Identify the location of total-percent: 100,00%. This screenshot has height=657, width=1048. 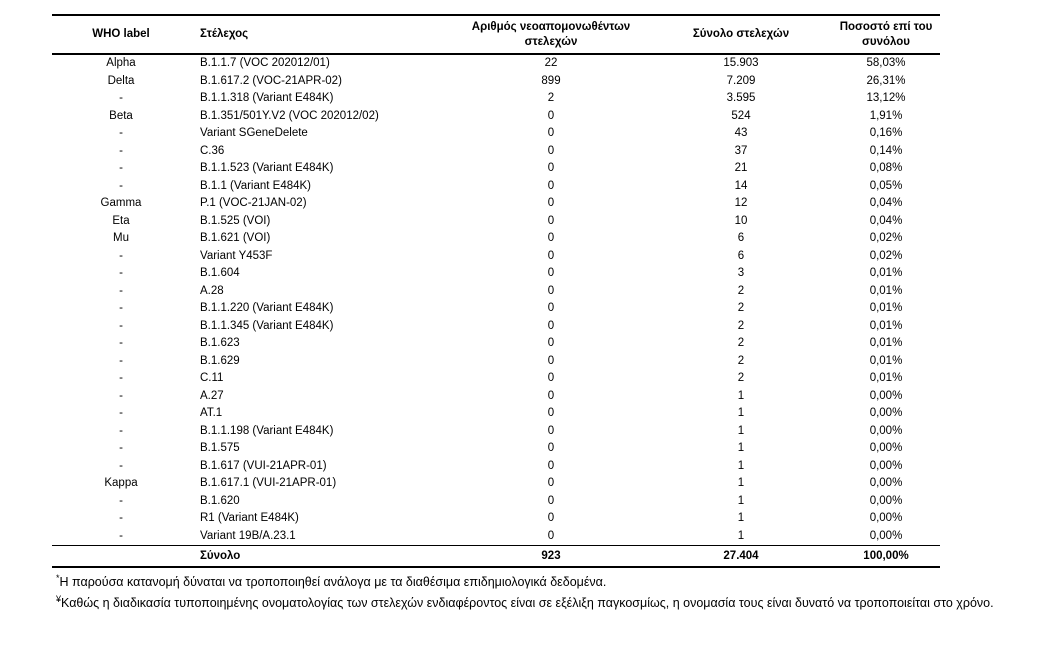
(886, 556).